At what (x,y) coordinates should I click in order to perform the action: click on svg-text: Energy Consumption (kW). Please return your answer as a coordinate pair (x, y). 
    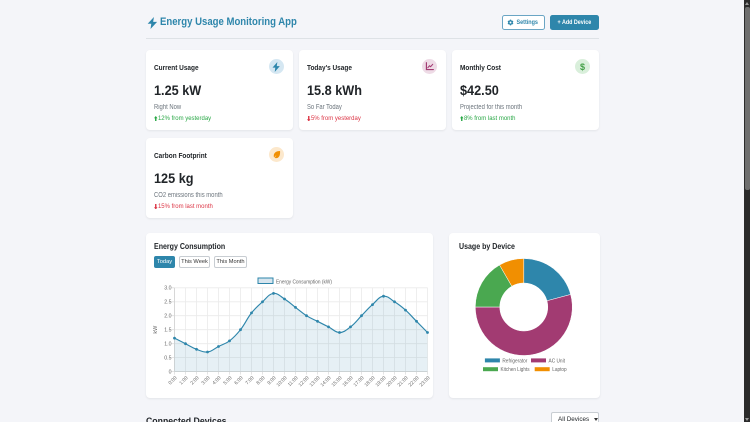
    Looking at the image, I should click on (304, 283).